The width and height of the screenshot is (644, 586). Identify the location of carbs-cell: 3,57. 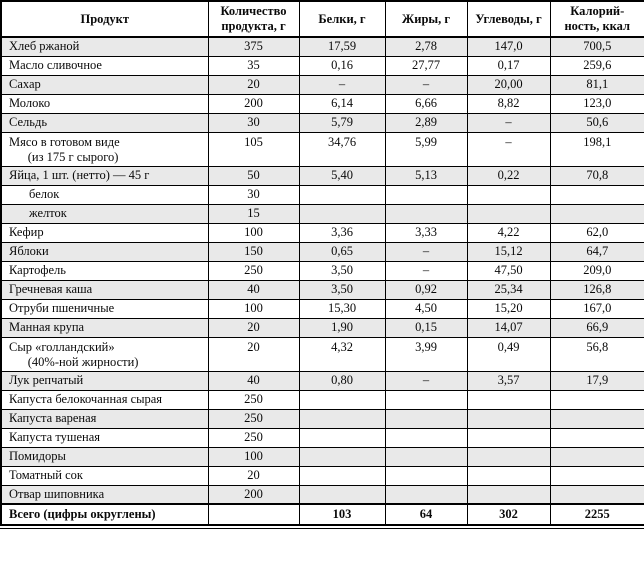
(508, 380).